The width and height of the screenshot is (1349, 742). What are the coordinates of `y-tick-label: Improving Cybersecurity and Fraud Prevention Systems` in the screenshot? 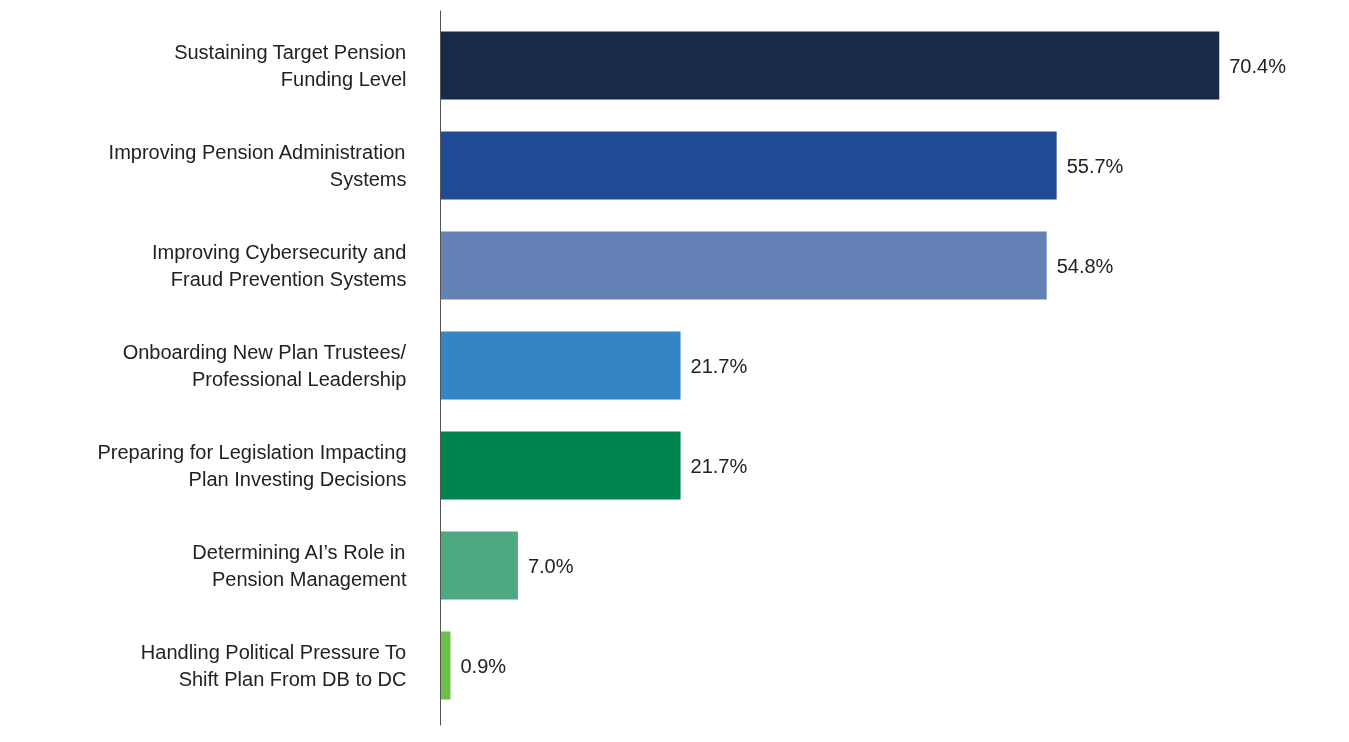 It's located at (279, 265).